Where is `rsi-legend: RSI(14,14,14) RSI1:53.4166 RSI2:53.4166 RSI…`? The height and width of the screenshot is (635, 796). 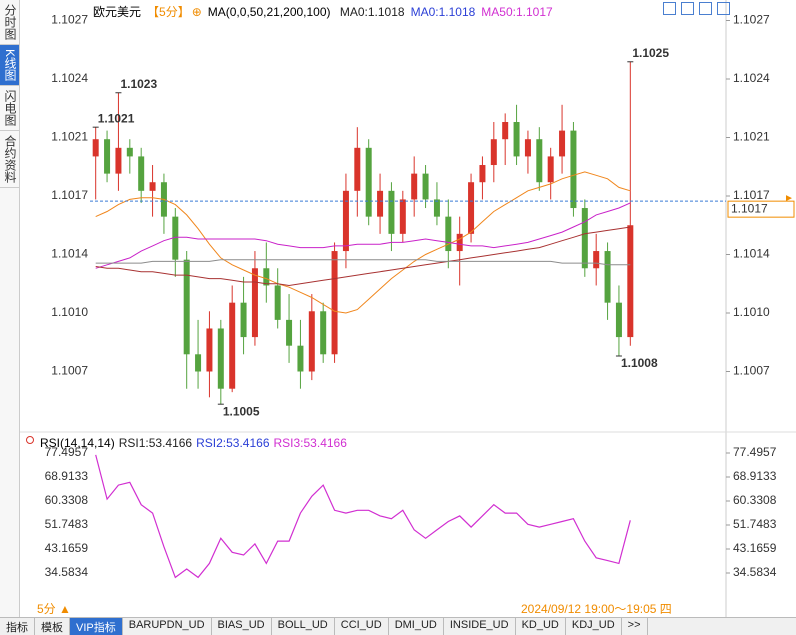 rsi-legend: RSI(14,14,14) RSI1:53.4166 RSI2:53.4166 RSI… is located at coordinates (195, 443).